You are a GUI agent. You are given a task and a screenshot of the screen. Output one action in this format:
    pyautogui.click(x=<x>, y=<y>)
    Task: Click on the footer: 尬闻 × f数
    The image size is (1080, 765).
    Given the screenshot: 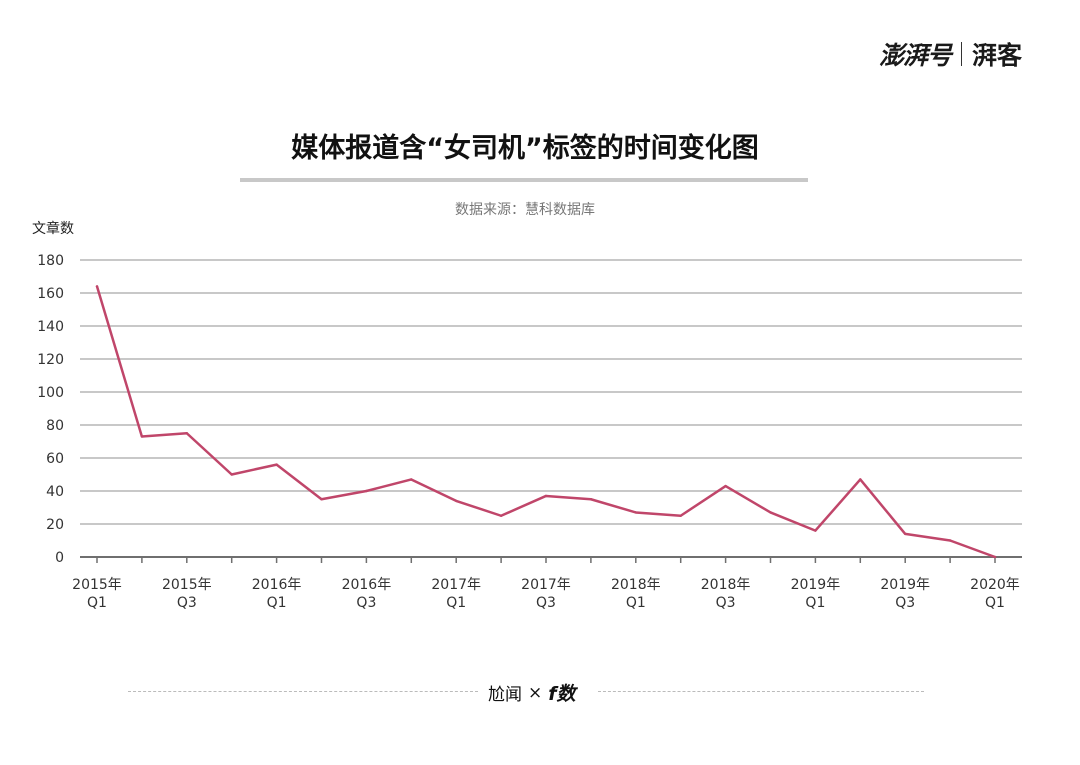 What is the action you would take?
    pyautogui.click(x=526, y=691)
    